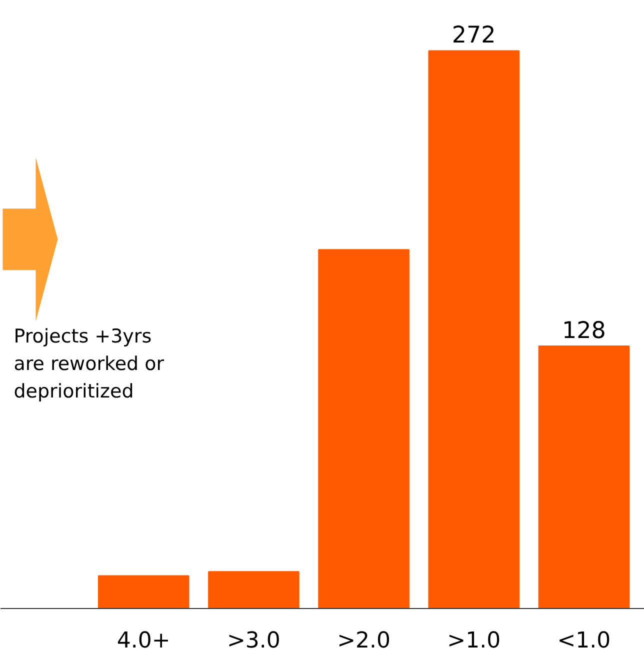 This screenshot has height=658, width=644. I want to click on data-label: 272, so click(474, 35).